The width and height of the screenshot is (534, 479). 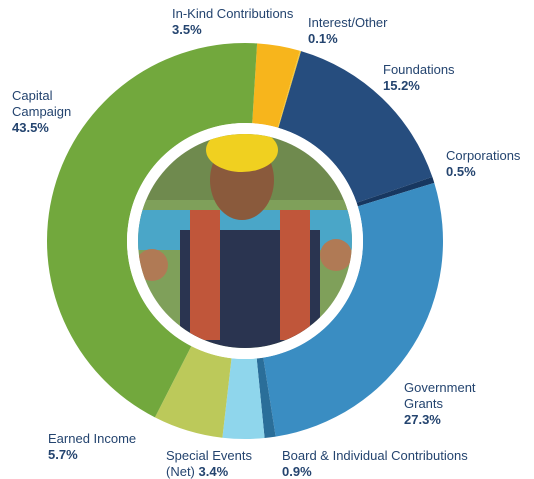 What do you see at coordinates (422, 419) in the screenshot?
I see `label-value: 27.3%` at bounding box center [422, 419].